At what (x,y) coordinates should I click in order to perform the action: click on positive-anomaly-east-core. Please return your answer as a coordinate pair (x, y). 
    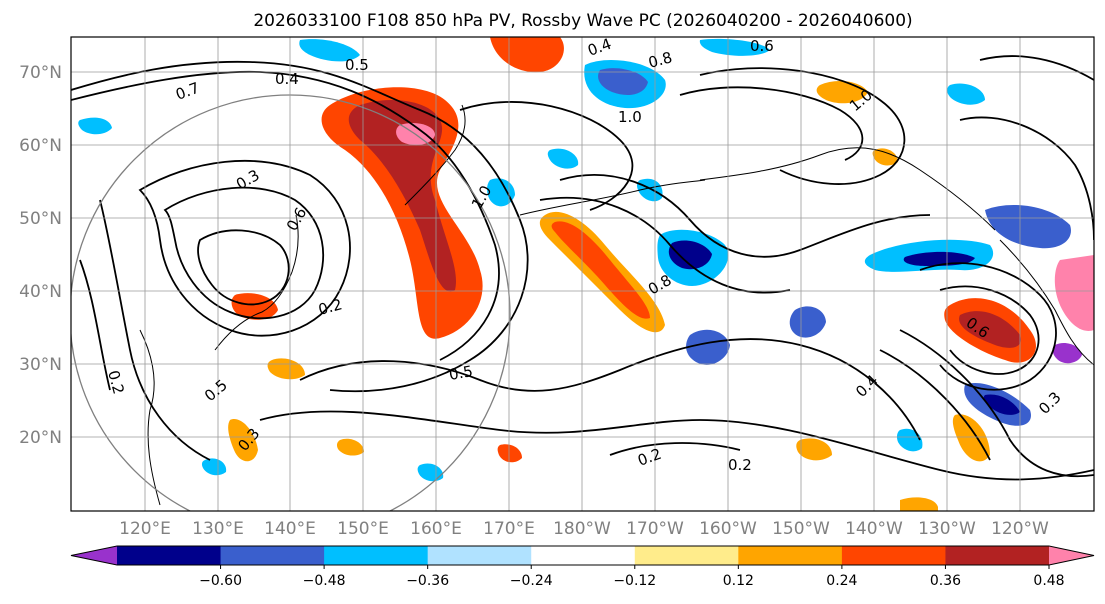
    Looking at the image, I should click on (990, 329).